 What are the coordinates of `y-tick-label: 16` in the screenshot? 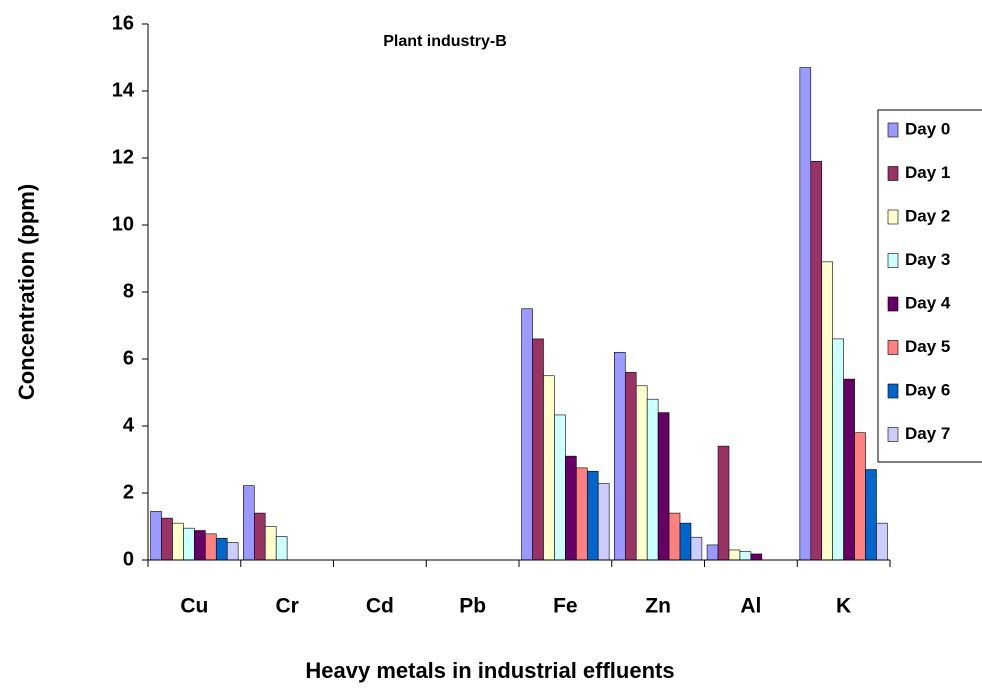 It's located at (123, 23).